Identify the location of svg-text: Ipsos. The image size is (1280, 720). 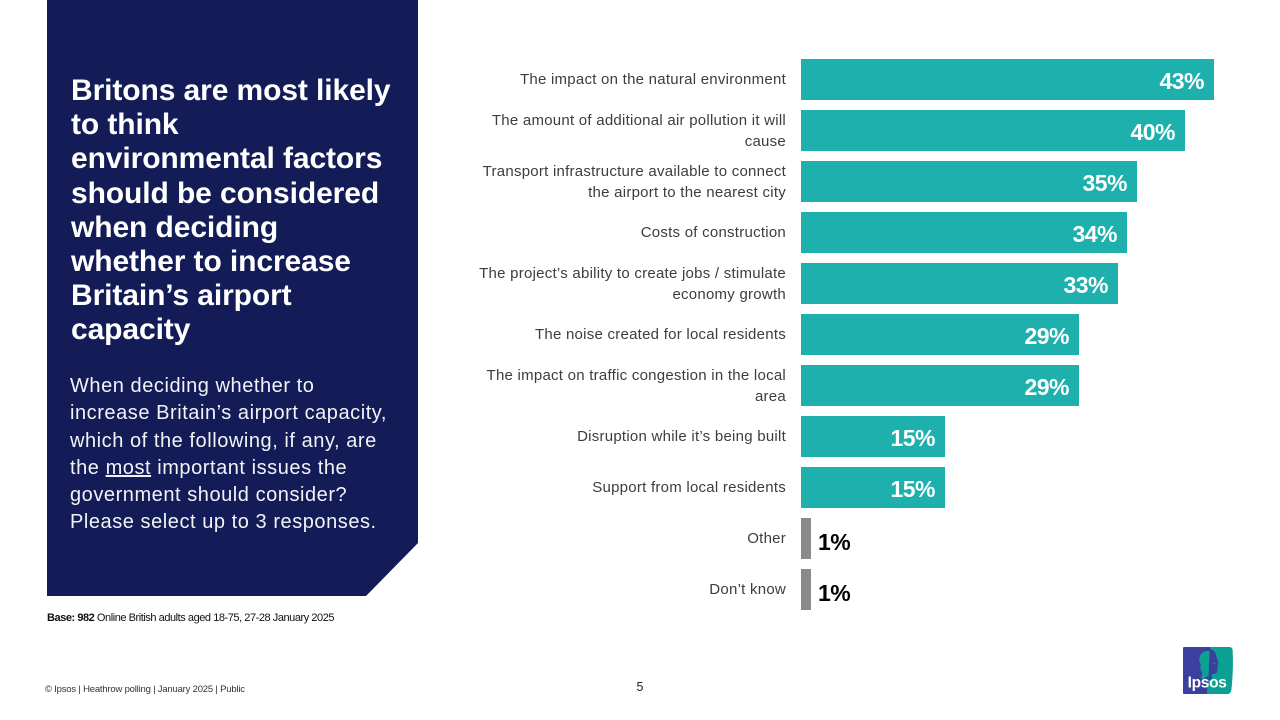
(1207, 683).